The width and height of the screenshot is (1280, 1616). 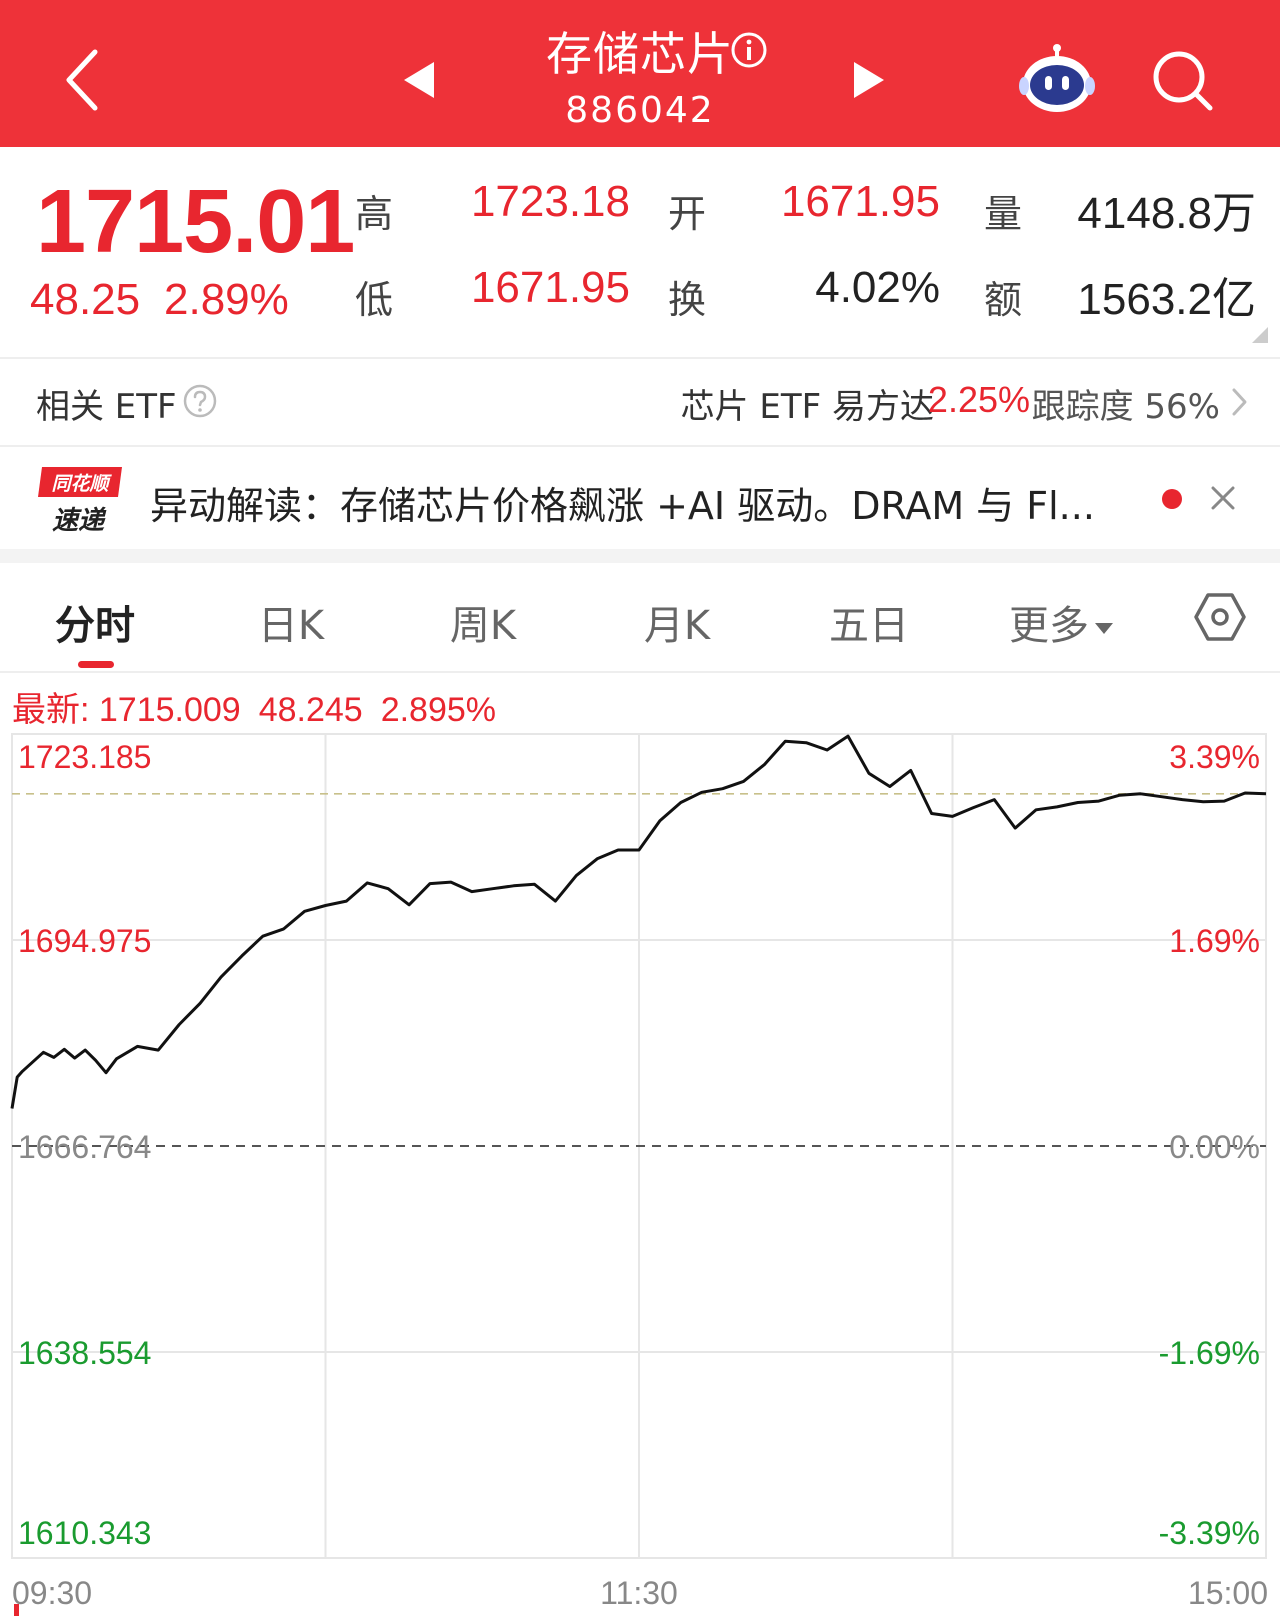 What do you see at coordinates (1166, 299) in the screenshot?
I see `amount-value: 1563.2亿` at bounding box center [1166, 299].